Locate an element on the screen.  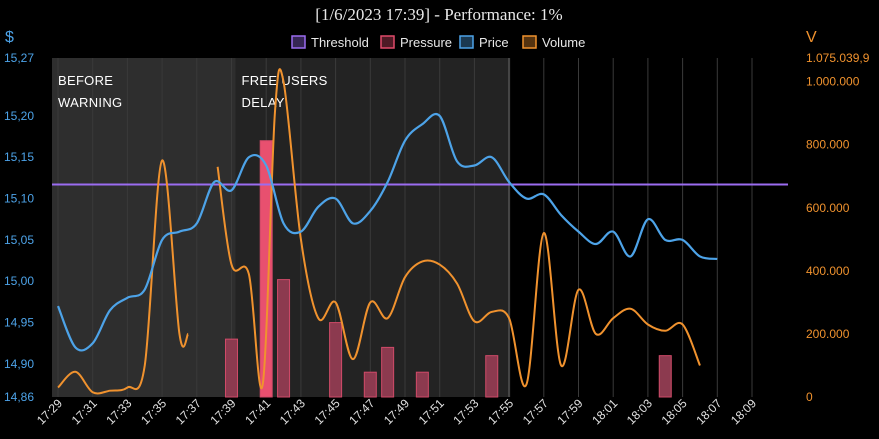
legend-item: Pressure is located at coordinates (416, 42).